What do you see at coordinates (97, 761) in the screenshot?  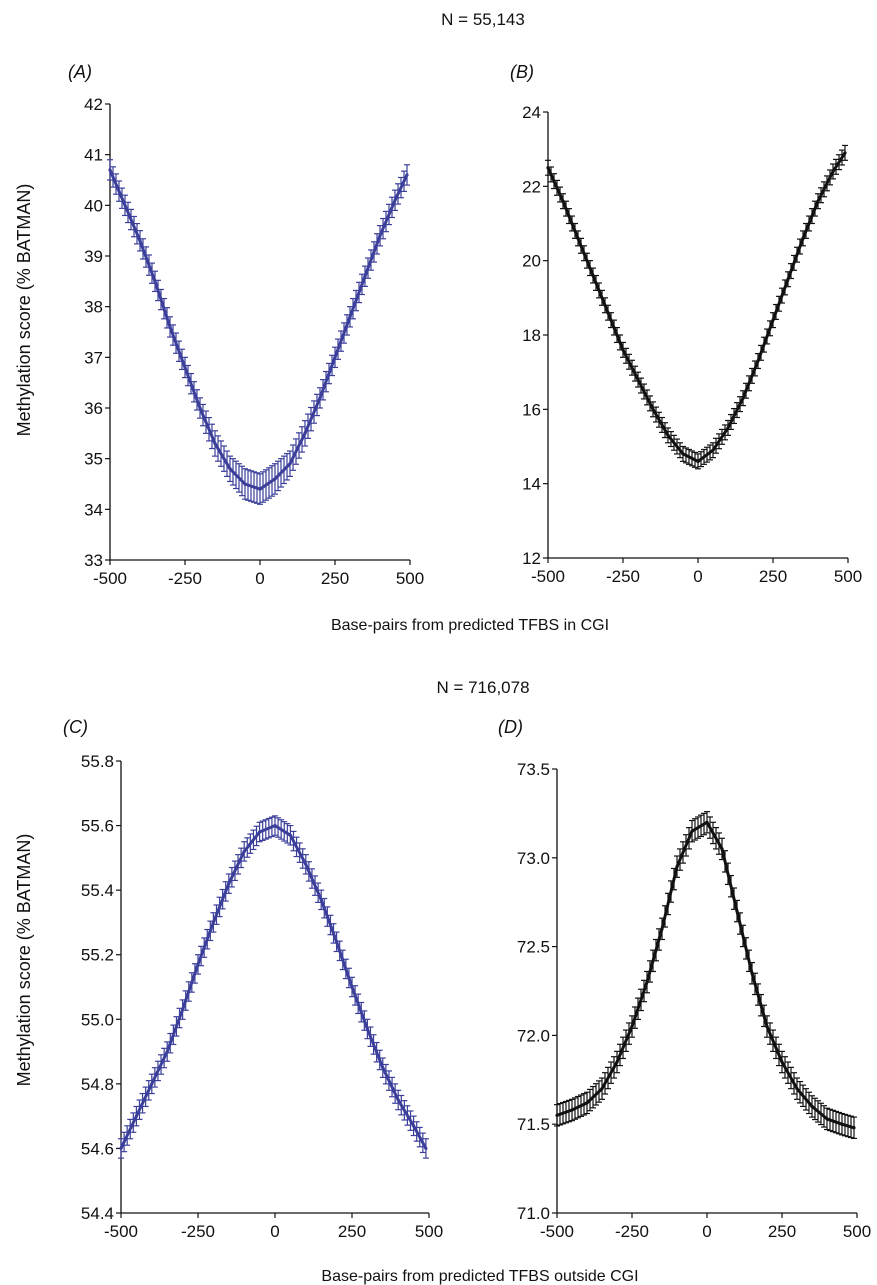 I see `y-tick-label: 55.8` at bounding box center [97, 761].